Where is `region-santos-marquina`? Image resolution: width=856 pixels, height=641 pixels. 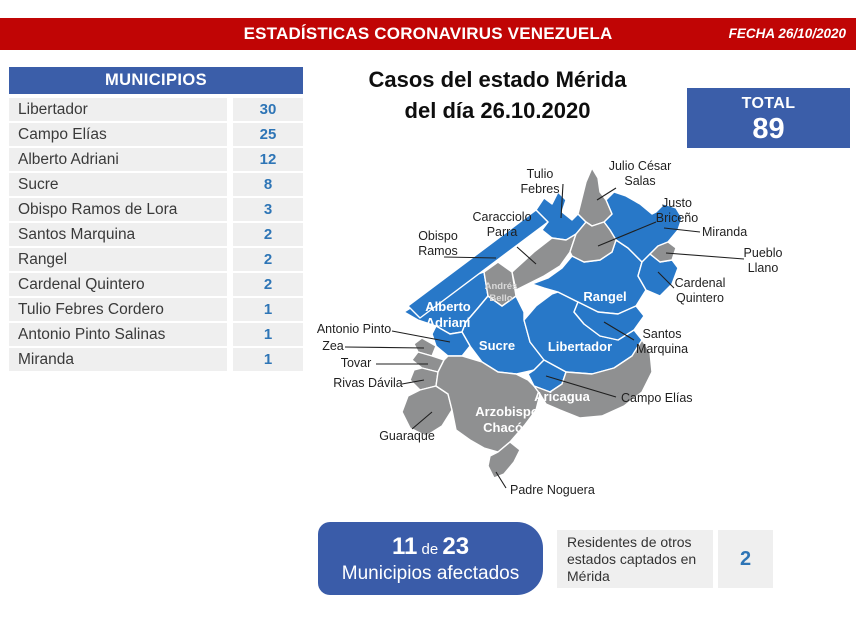 region-santos-marquina is located at coordinates (609, 321).